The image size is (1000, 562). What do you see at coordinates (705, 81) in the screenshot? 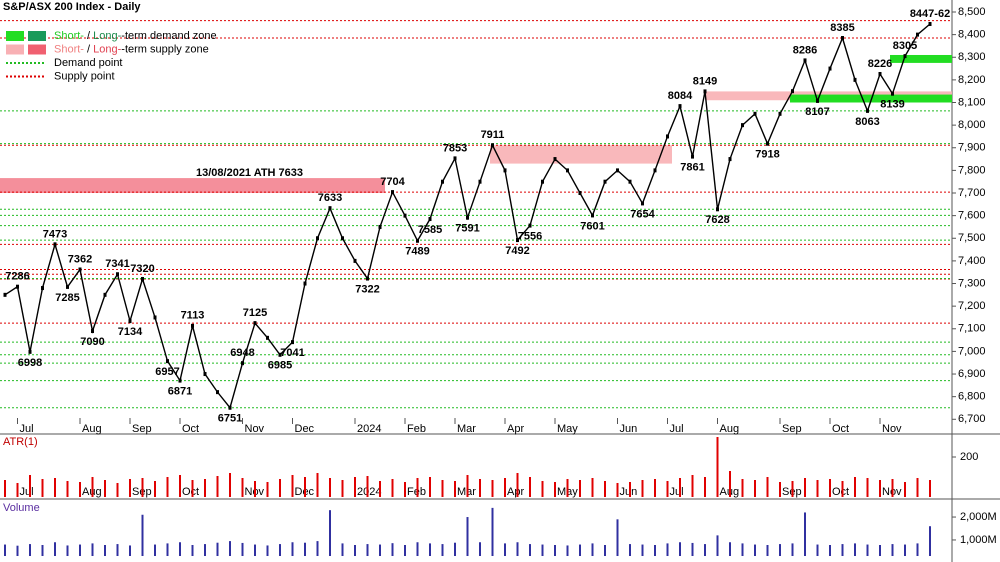
I see `value-label: 8149` at bounding box center [705, 81].